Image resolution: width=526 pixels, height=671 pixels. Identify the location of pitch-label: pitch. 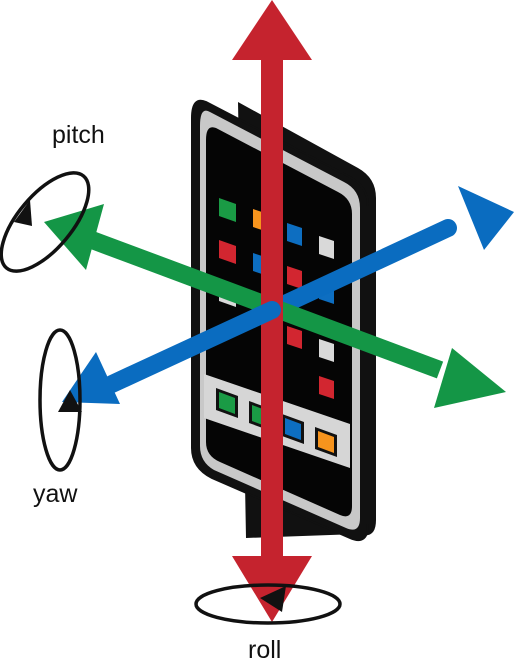
(78, 135).